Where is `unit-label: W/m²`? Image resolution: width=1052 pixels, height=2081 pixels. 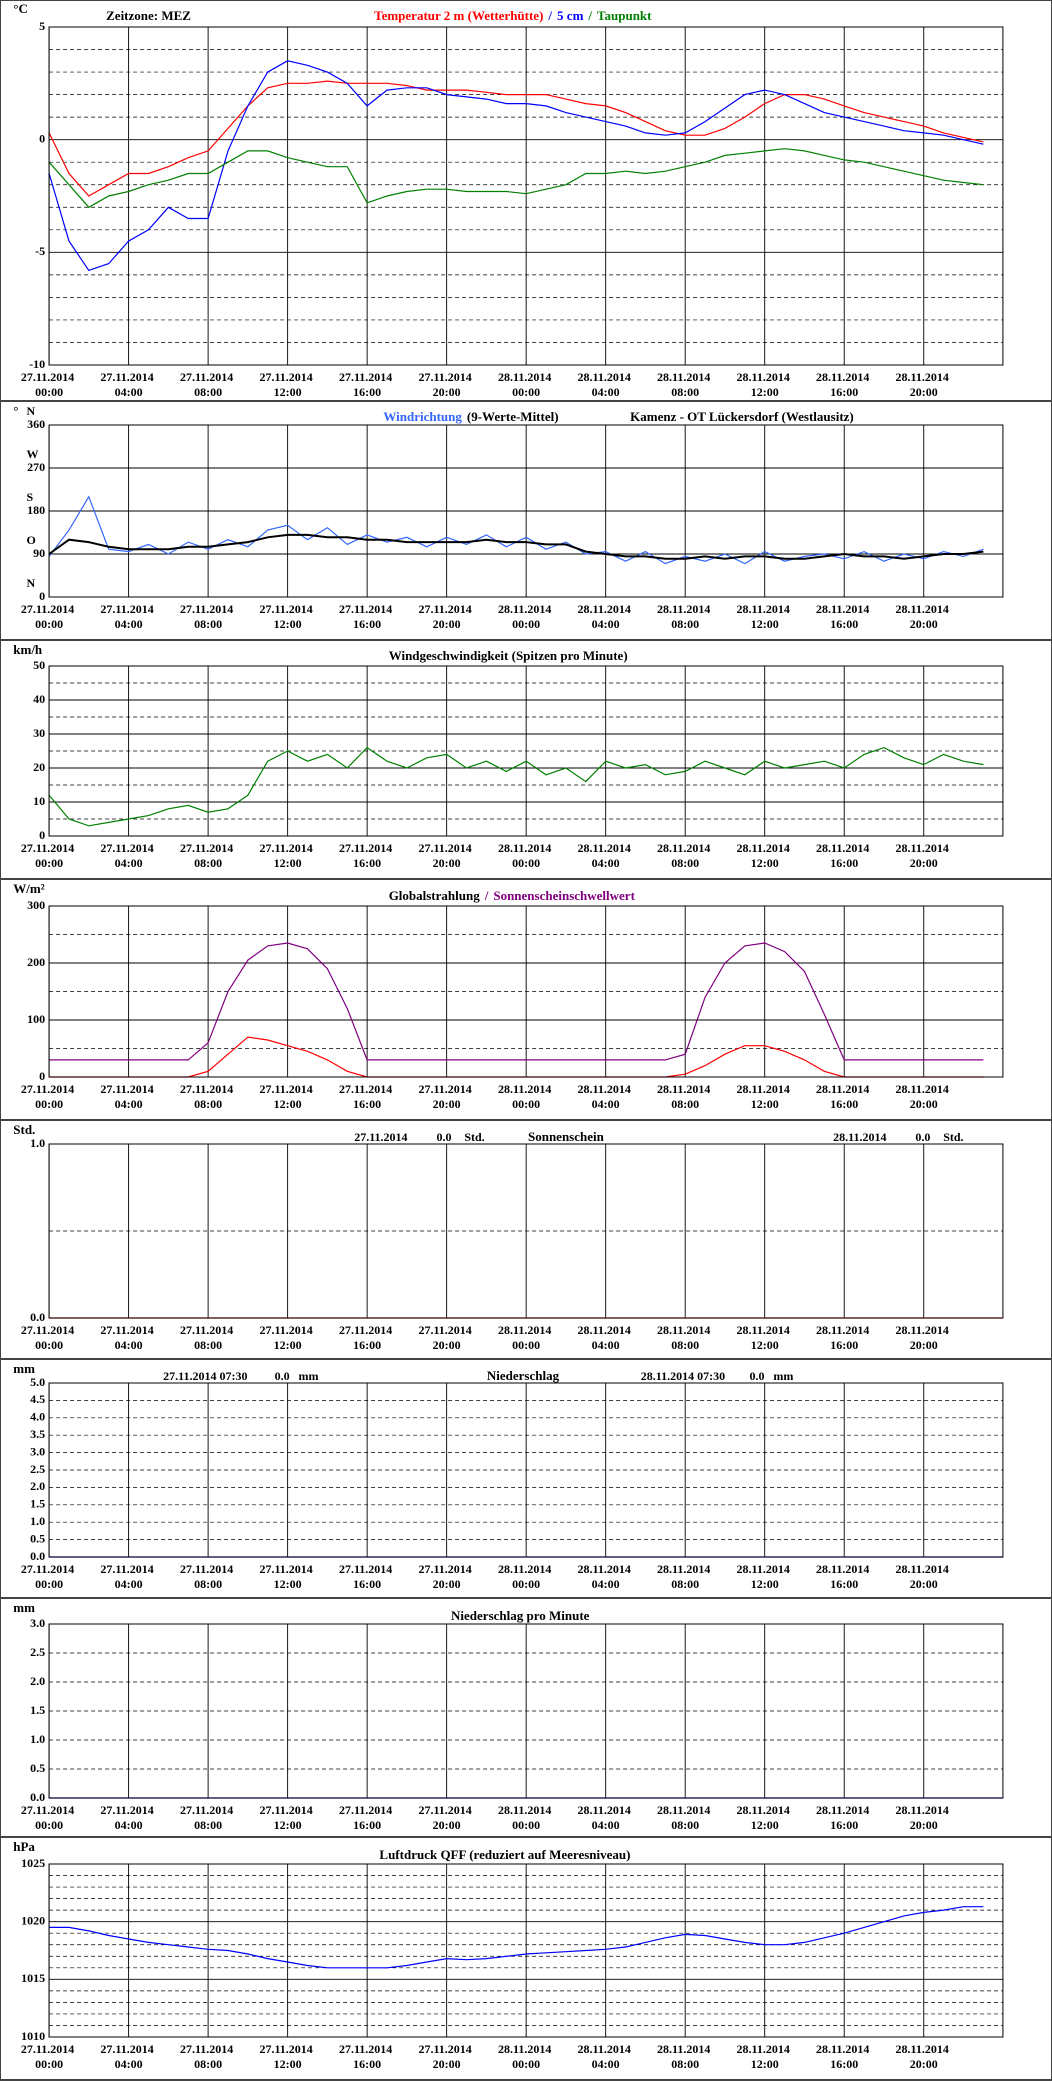
unit-label: W/m² is located at coordinates (28, 888).